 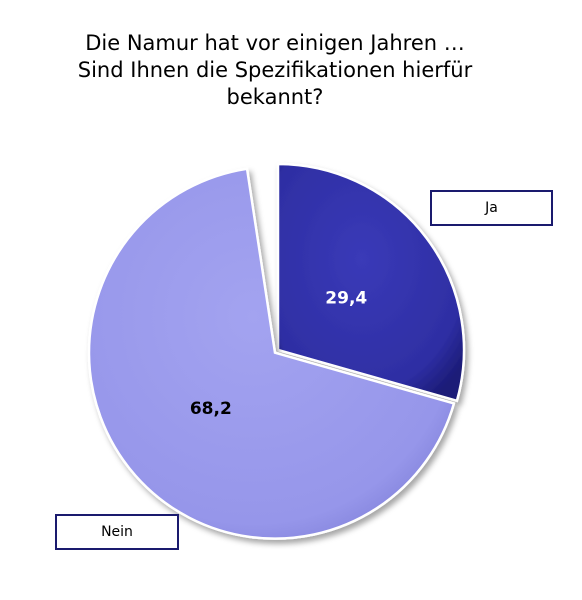 I want to click on legend-nein-label: Nein, so click(x=117, y=532).